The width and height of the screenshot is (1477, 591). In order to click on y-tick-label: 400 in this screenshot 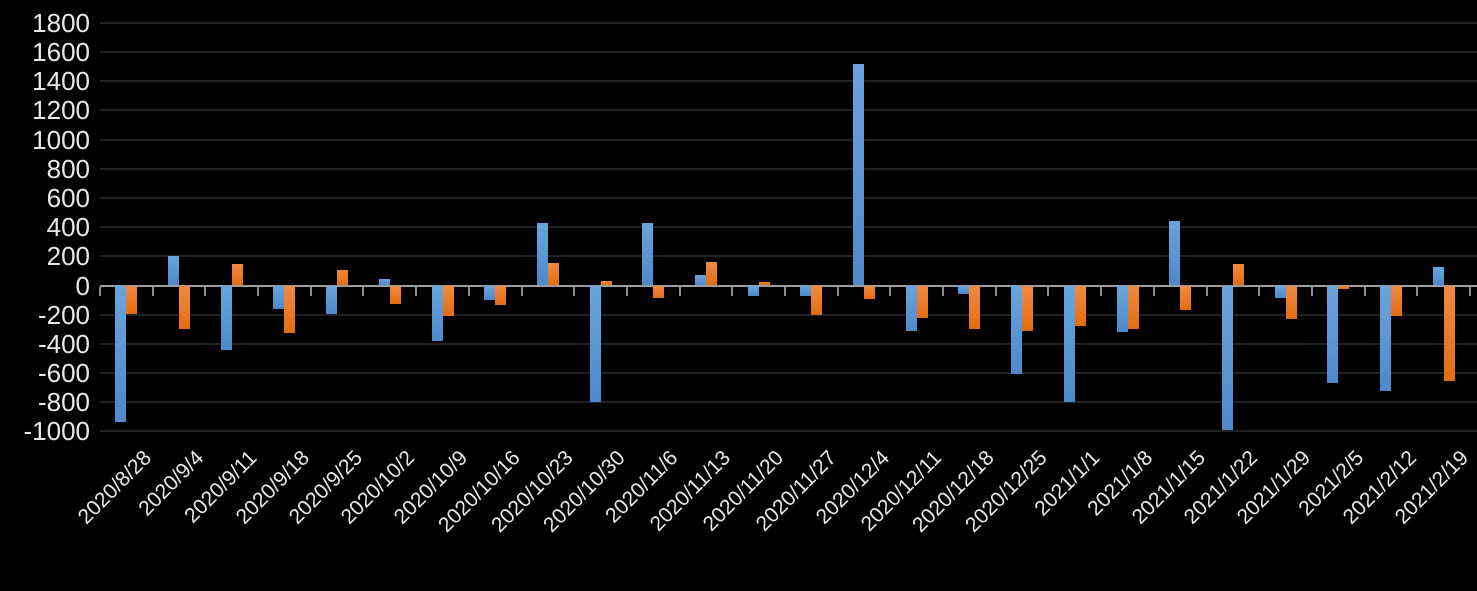, I will do `click(68, 227)`.